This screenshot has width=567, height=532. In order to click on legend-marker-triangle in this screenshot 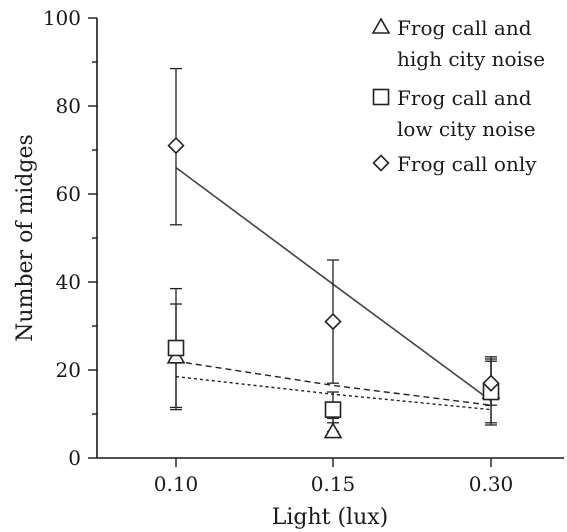, I will do `click(381, 25)`.